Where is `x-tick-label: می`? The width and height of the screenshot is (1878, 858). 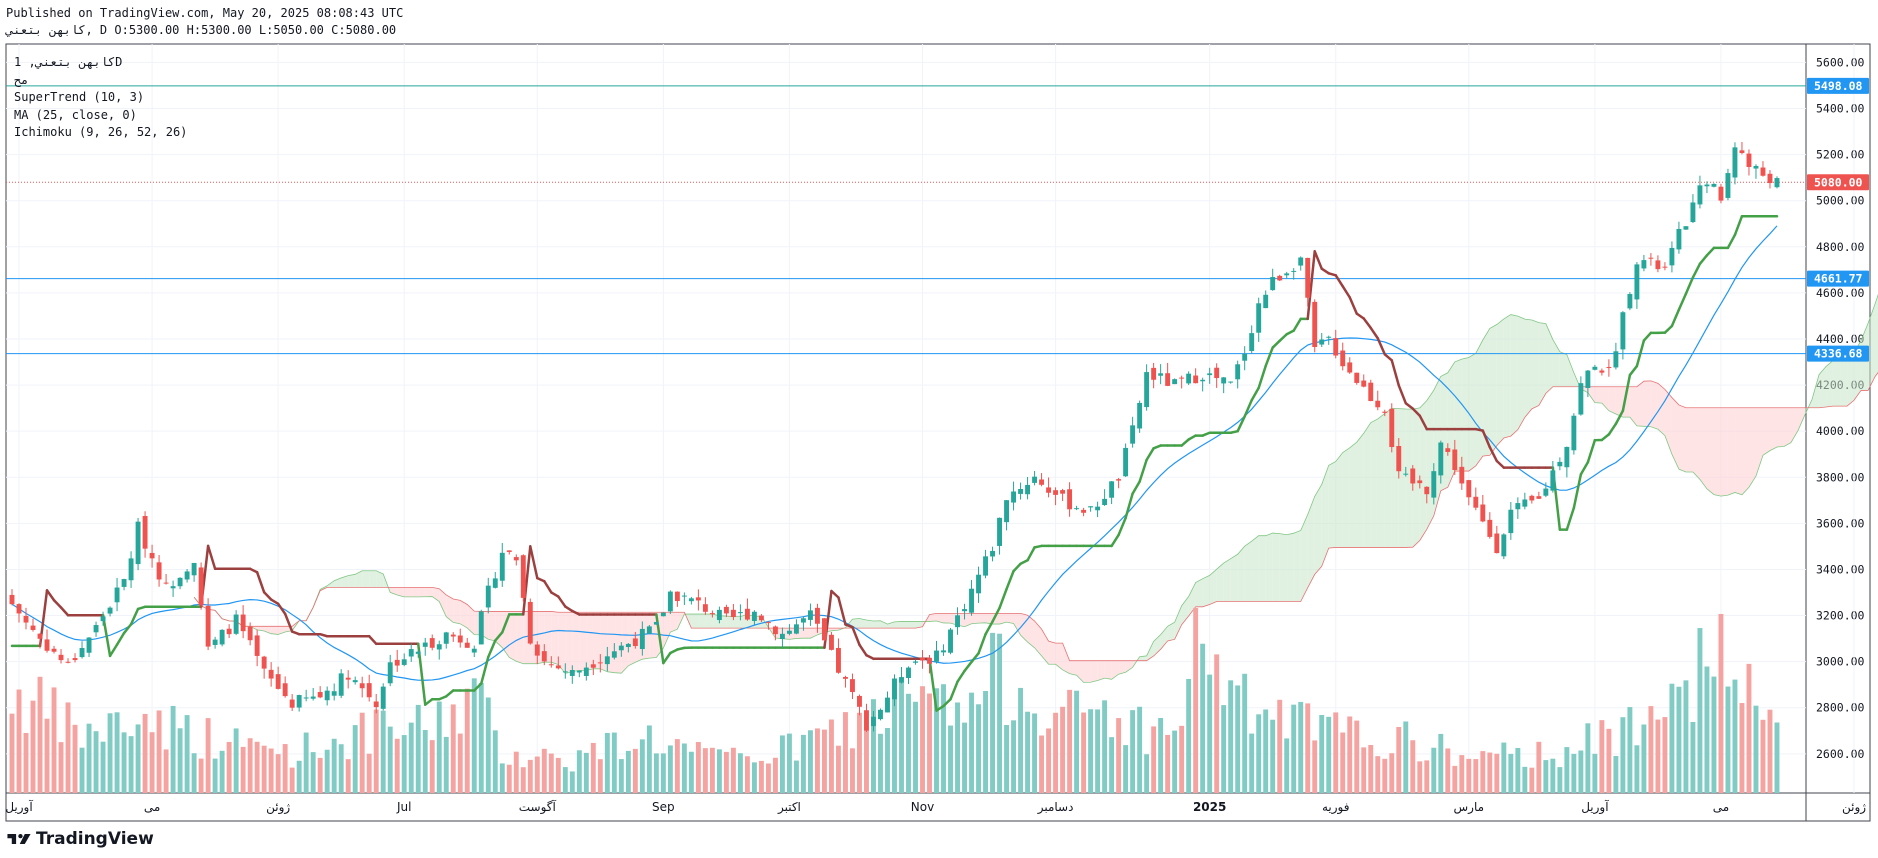 x-tick-label: می is located at coordinates (1721, 807).